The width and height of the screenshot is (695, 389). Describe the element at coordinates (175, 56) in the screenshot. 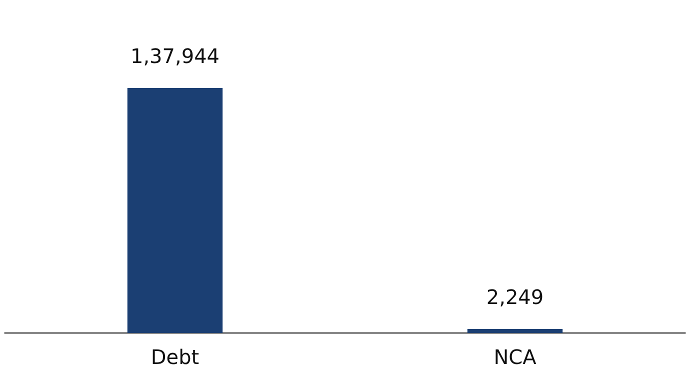

I see `data-label: 1,37,944` at that location.